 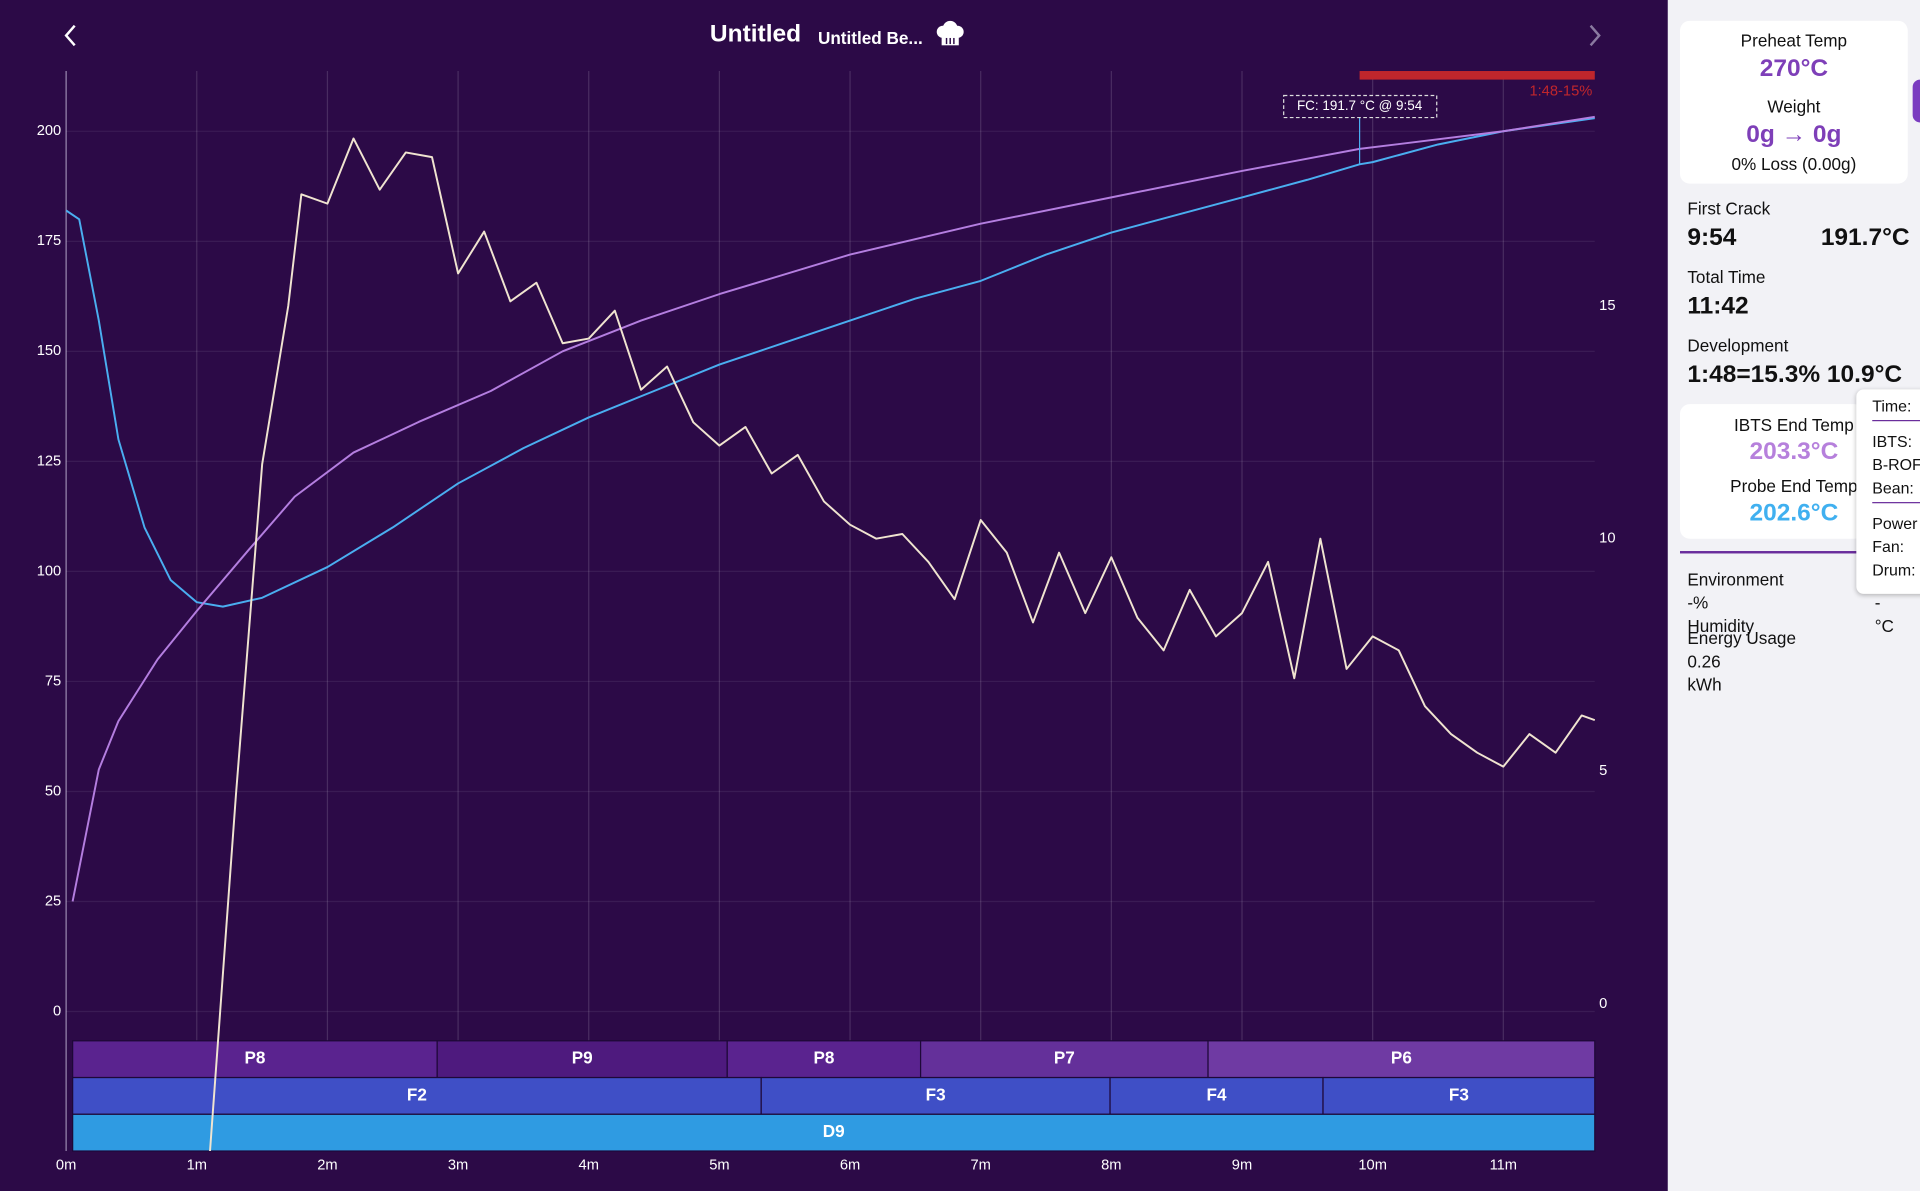 I want to click on roast-title: Untitled, so click(x=755, y=34).